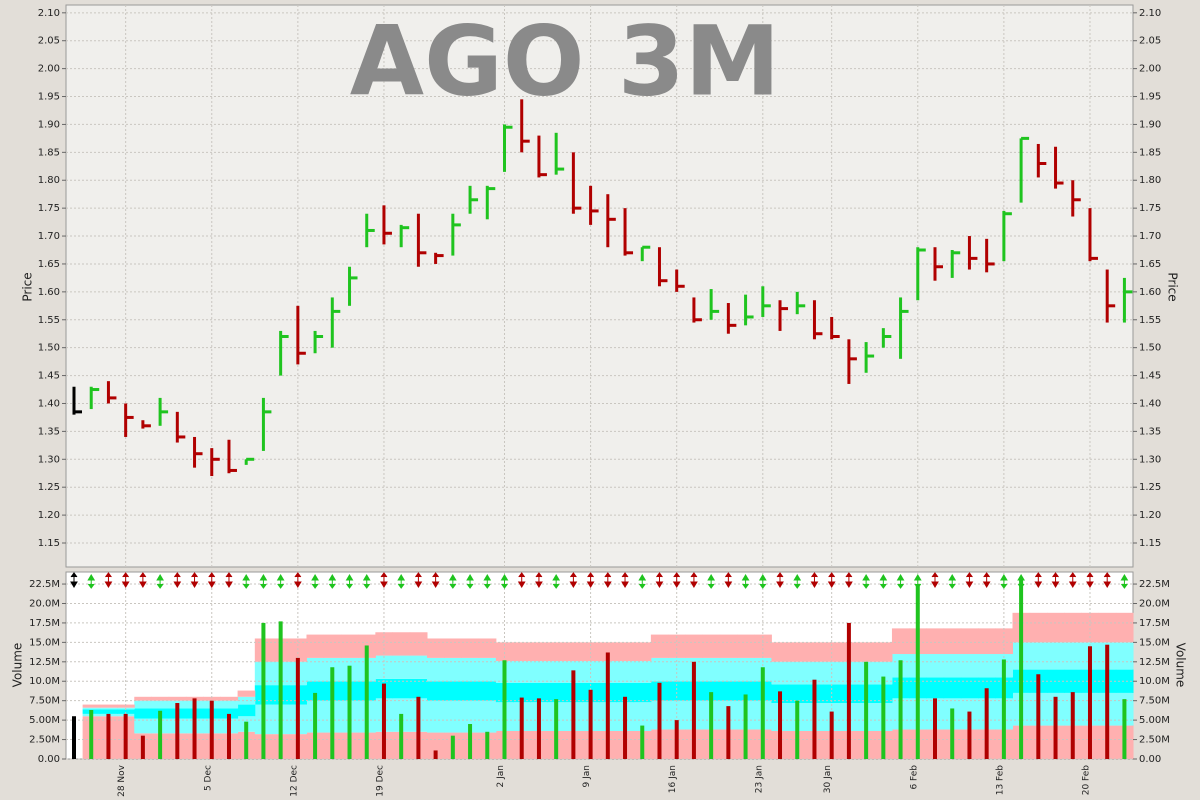  Describe the element at coordinates (380, 781) in the screenshot. I see `x-tick-label: 19 Dec` at that location.